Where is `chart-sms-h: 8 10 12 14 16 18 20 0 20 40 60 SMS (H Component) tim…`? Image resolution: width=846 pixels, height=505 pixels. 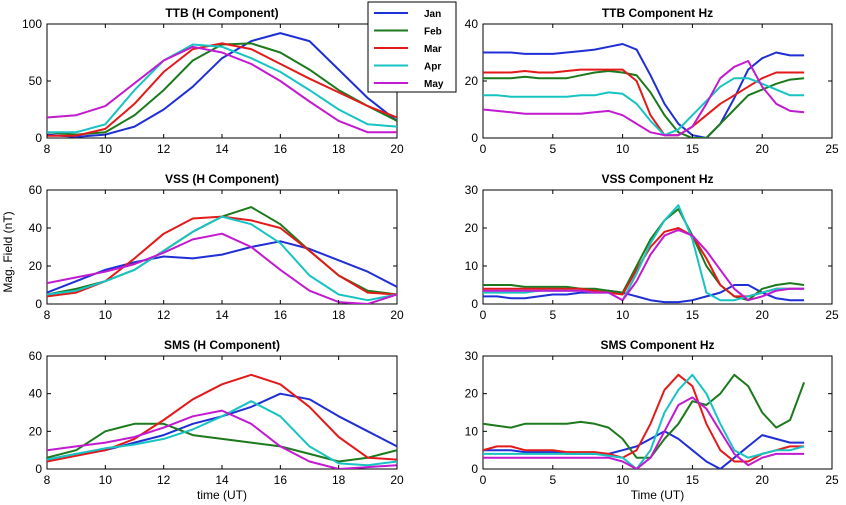 chart-sms-h: 8 10 12 14 16 18 20 0 20 40 60 SMS (H Component) tim… is located at coordinates (216, 420).